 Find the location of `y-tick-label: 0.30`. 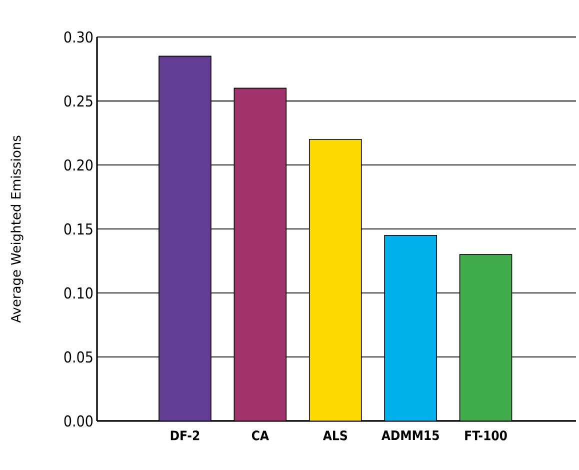

y-tick-label: 0.30 is located at coordinates (78, 37).